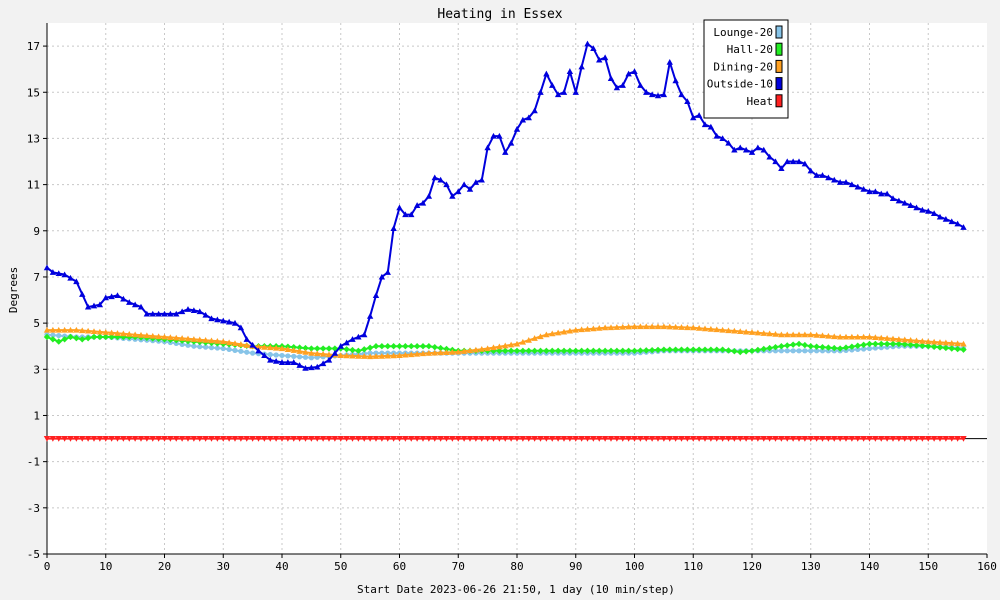 Image resolution: width=1000 pixels, height=600 pixels. Describe the element at coordinates (779, 101) in the screenshot. I see `legend-swatch` at that location.